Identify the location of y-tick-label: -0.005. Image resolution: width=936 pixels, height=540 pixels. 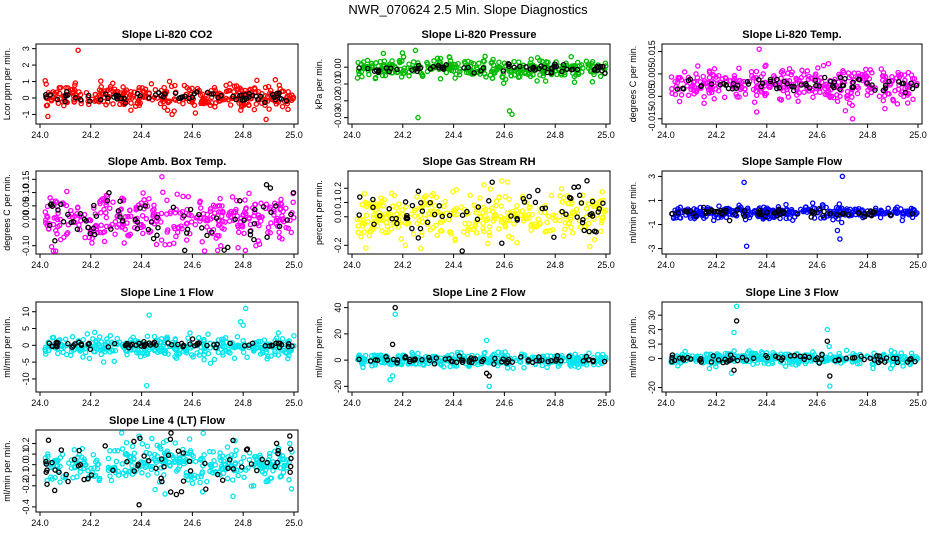
(652, 97).